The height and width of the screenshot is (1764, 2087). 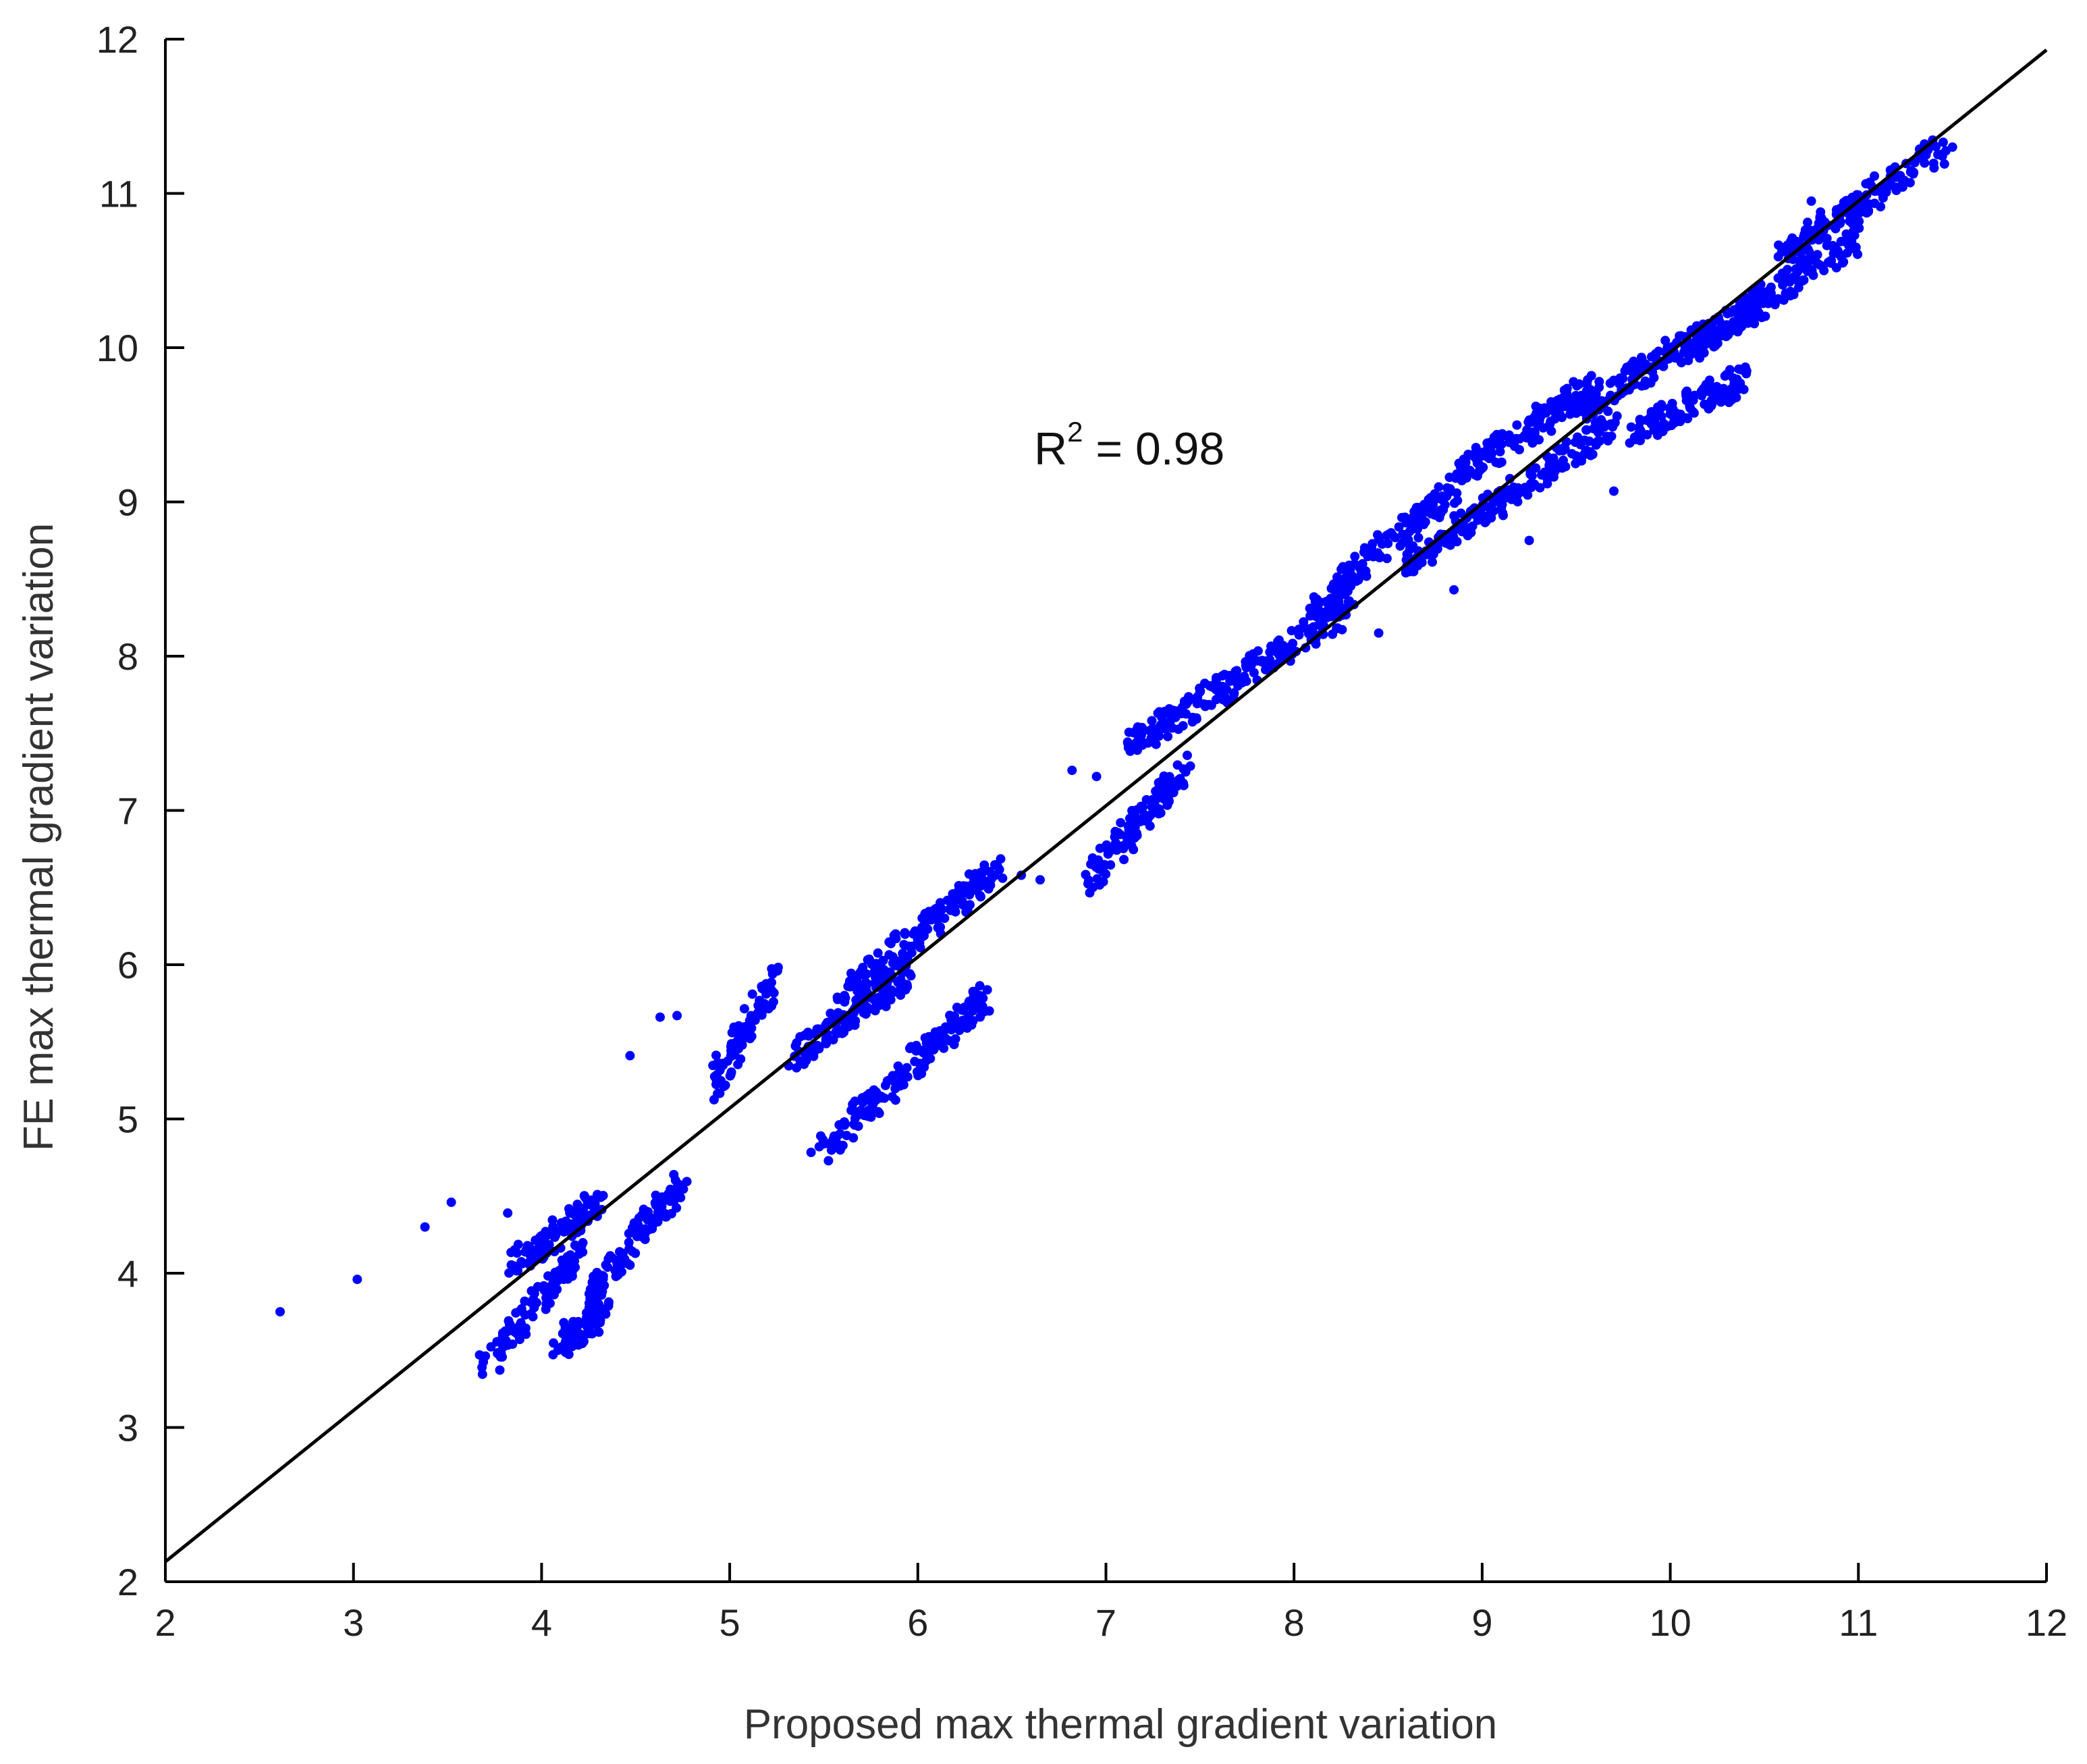 I want to click on r-squared-superscript: 2, so click(x=1075, y=432).